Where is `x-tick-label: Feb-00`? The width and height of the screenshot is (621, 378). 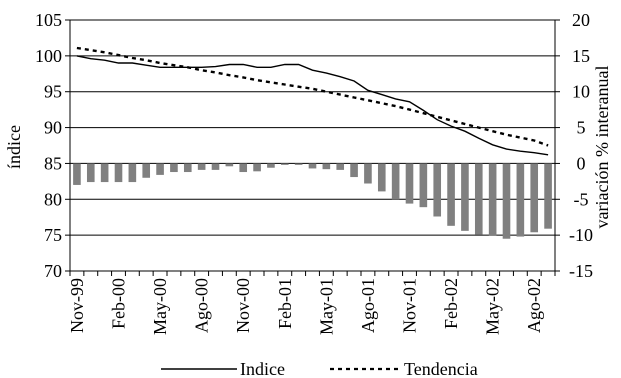
x-tick-label: Feb-00 is located at coordinates (119, 303).